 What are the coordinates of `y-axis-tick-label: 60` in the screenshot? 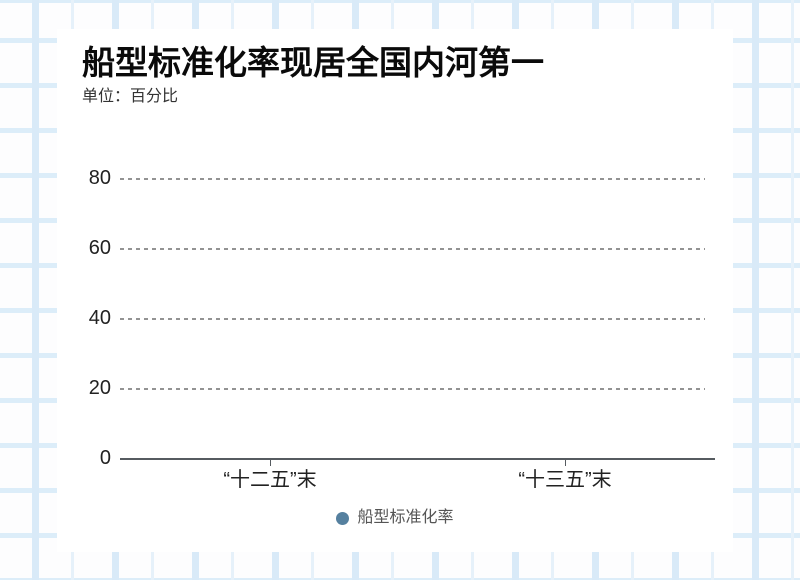 It's located at (99, 248).